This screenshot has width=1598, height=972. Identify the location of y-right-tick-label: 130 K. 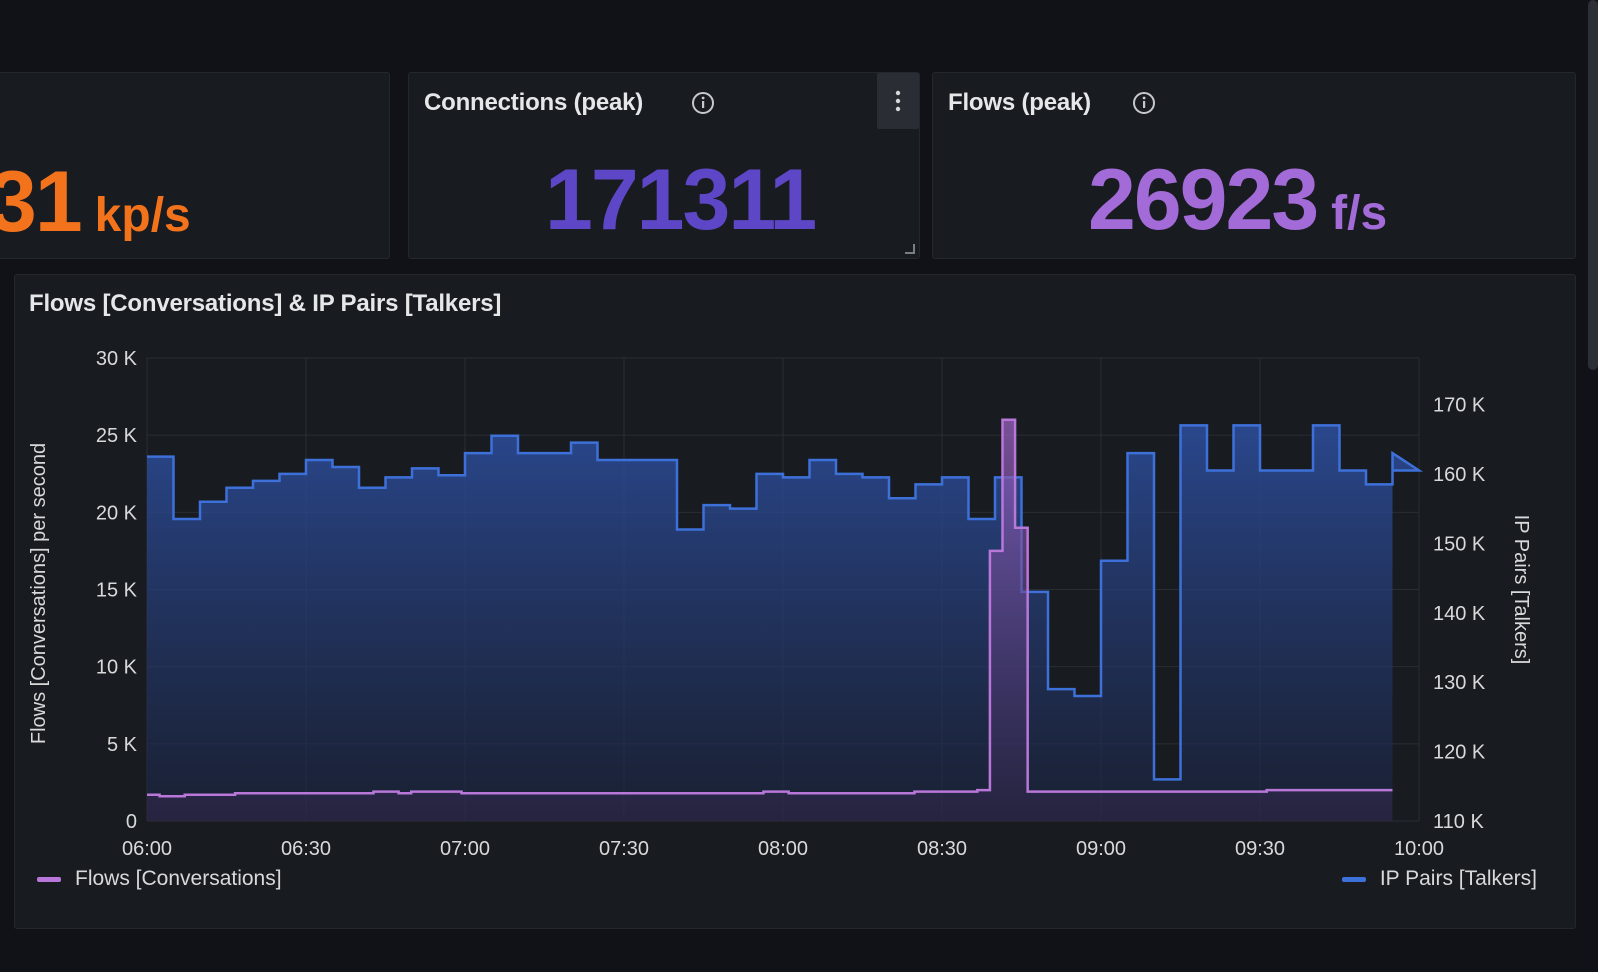
(1459, 683).